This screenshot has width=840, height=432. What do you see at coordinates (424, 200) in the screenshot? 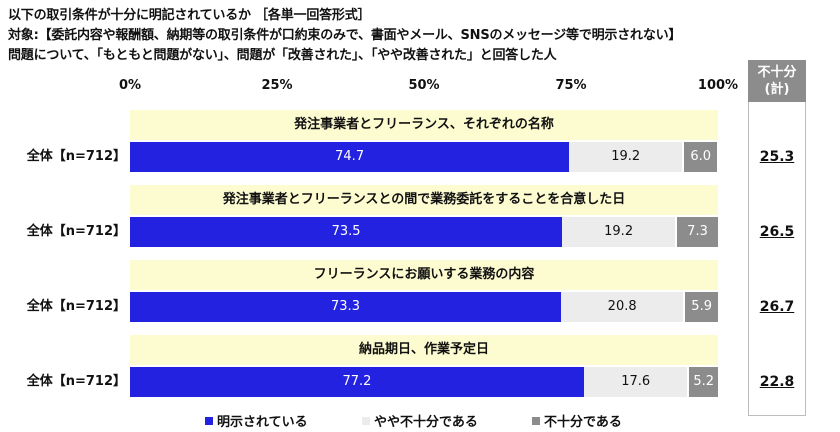
I see `item-label: 発注事業者とフリーランスとの間で業務委託をすることを合意した日` at bounding box center [424, 200].